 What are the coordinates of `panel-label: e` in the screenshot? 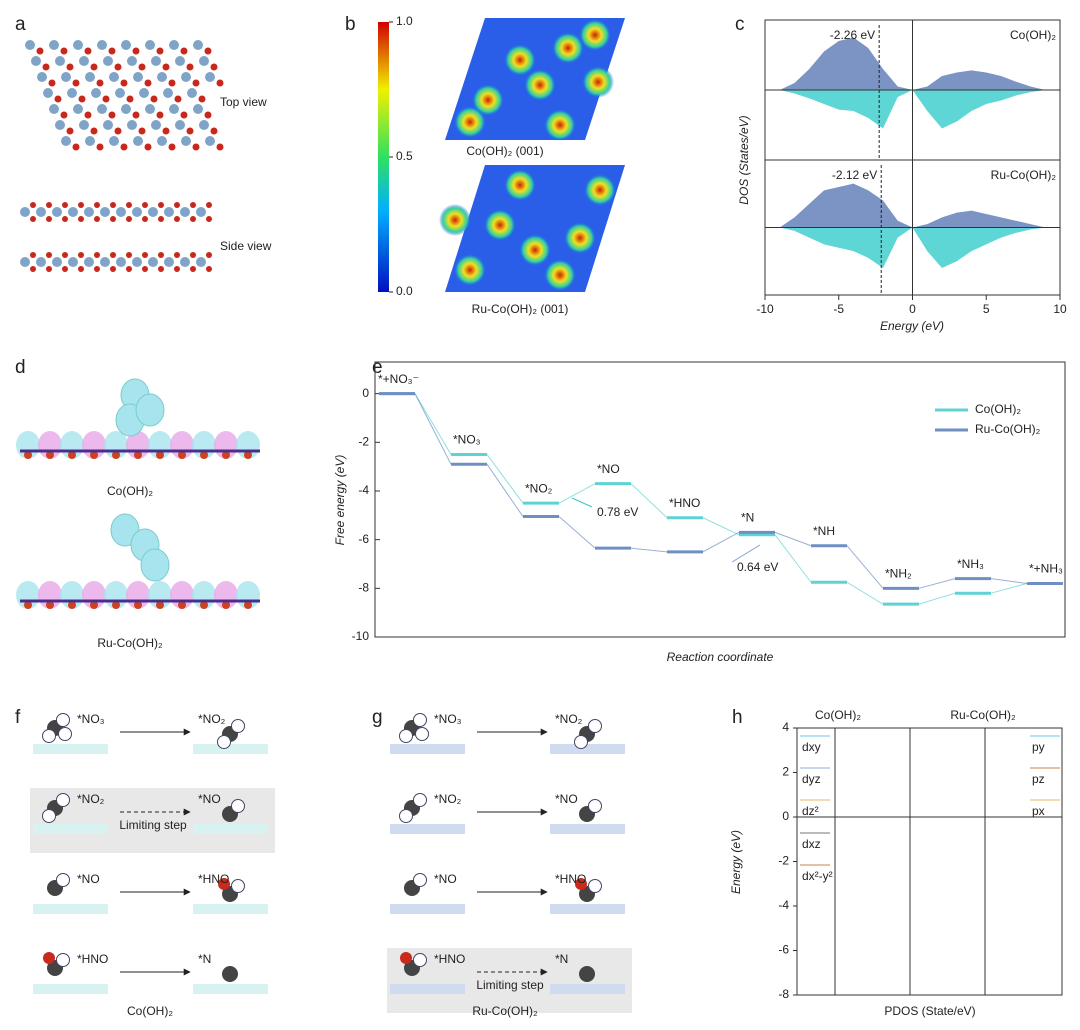 It's located at (377, 367).